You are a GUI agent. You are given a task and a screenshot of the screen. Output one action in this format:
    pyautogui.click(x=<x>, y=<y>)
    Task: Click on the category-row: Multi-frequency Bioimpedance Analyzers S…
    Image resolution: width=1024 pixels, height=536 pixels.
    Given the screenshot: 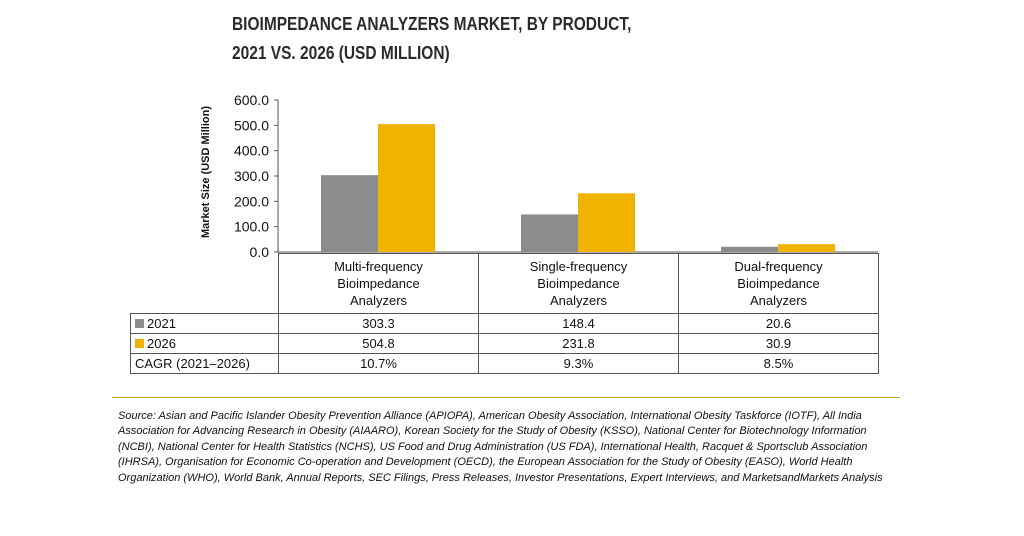 What is the action you would take?
    pyautogui.click(x=504, y=283)
    